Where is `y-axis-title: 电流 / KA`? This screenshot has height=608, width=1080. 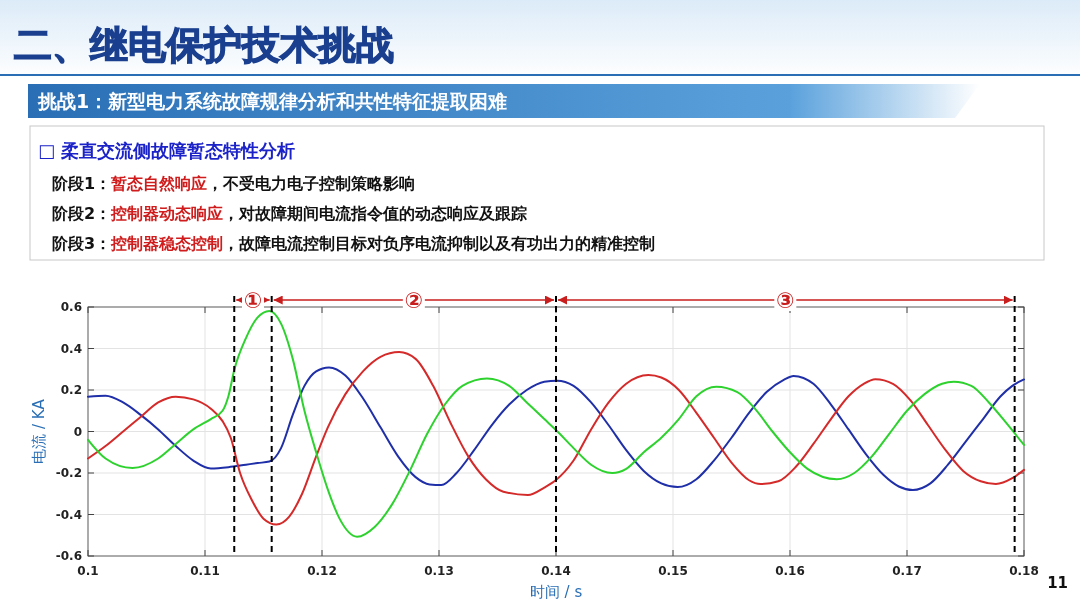 y-axis-title: 电流 / KA is located at coordinates (39, 431).